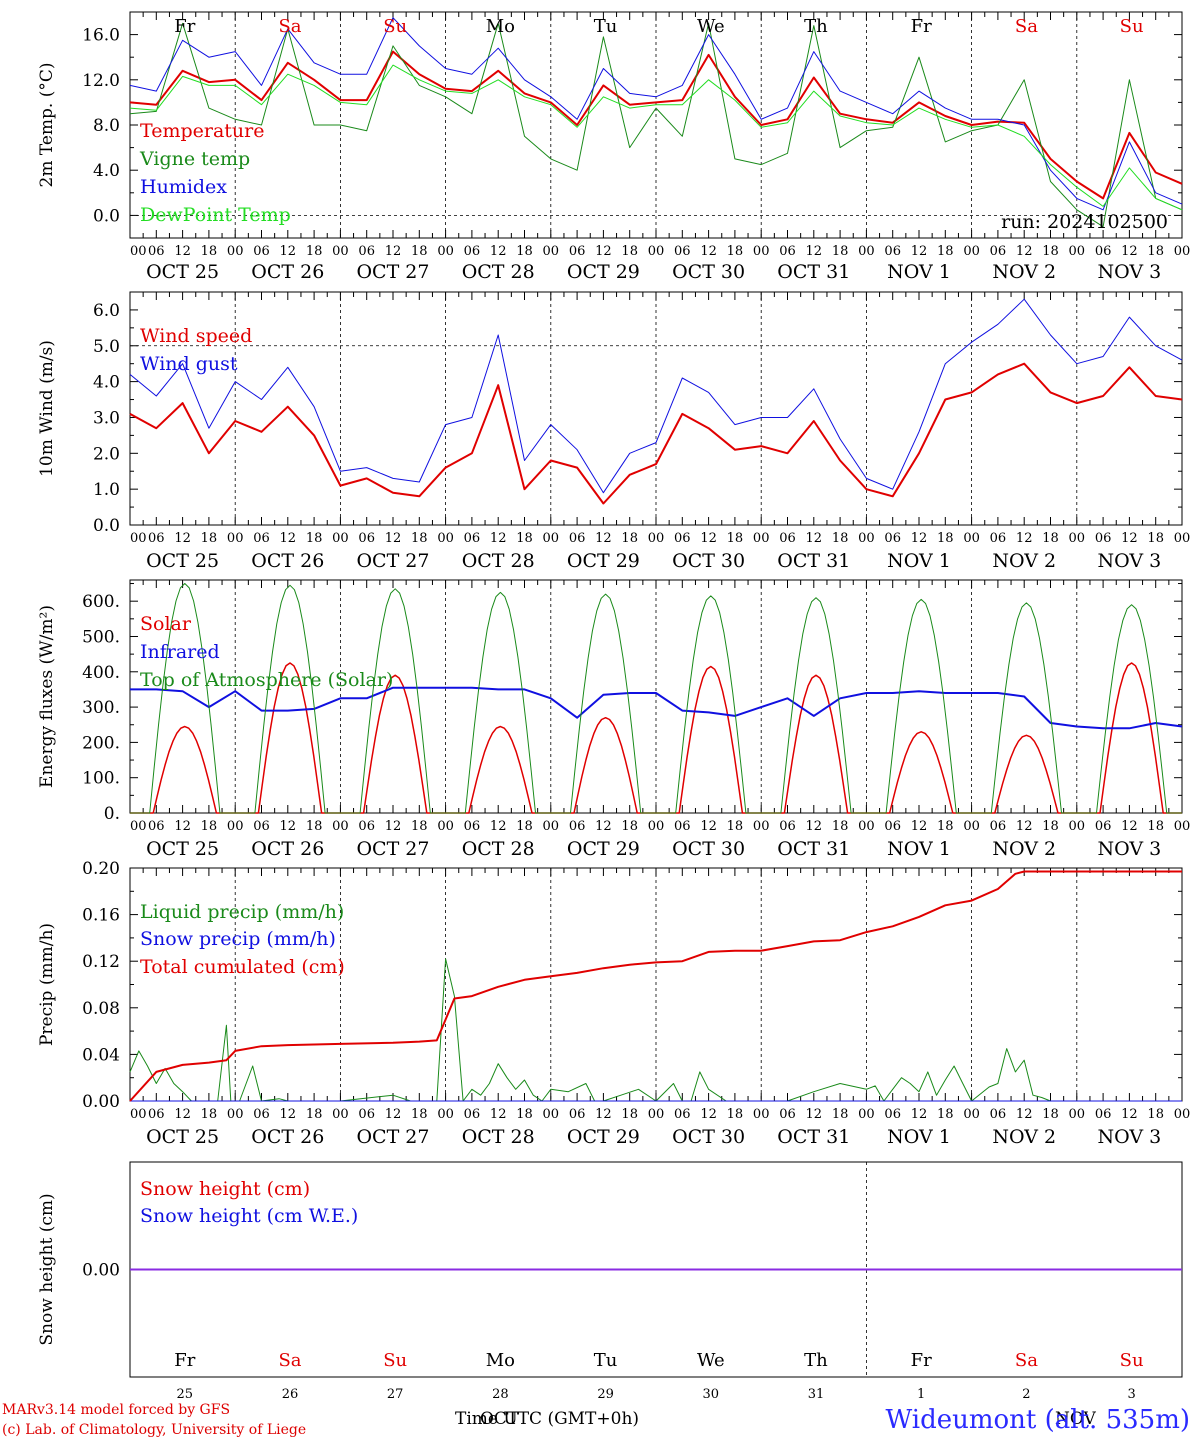  I want to click on y-tick-label: 0.12, so click(101, 962).